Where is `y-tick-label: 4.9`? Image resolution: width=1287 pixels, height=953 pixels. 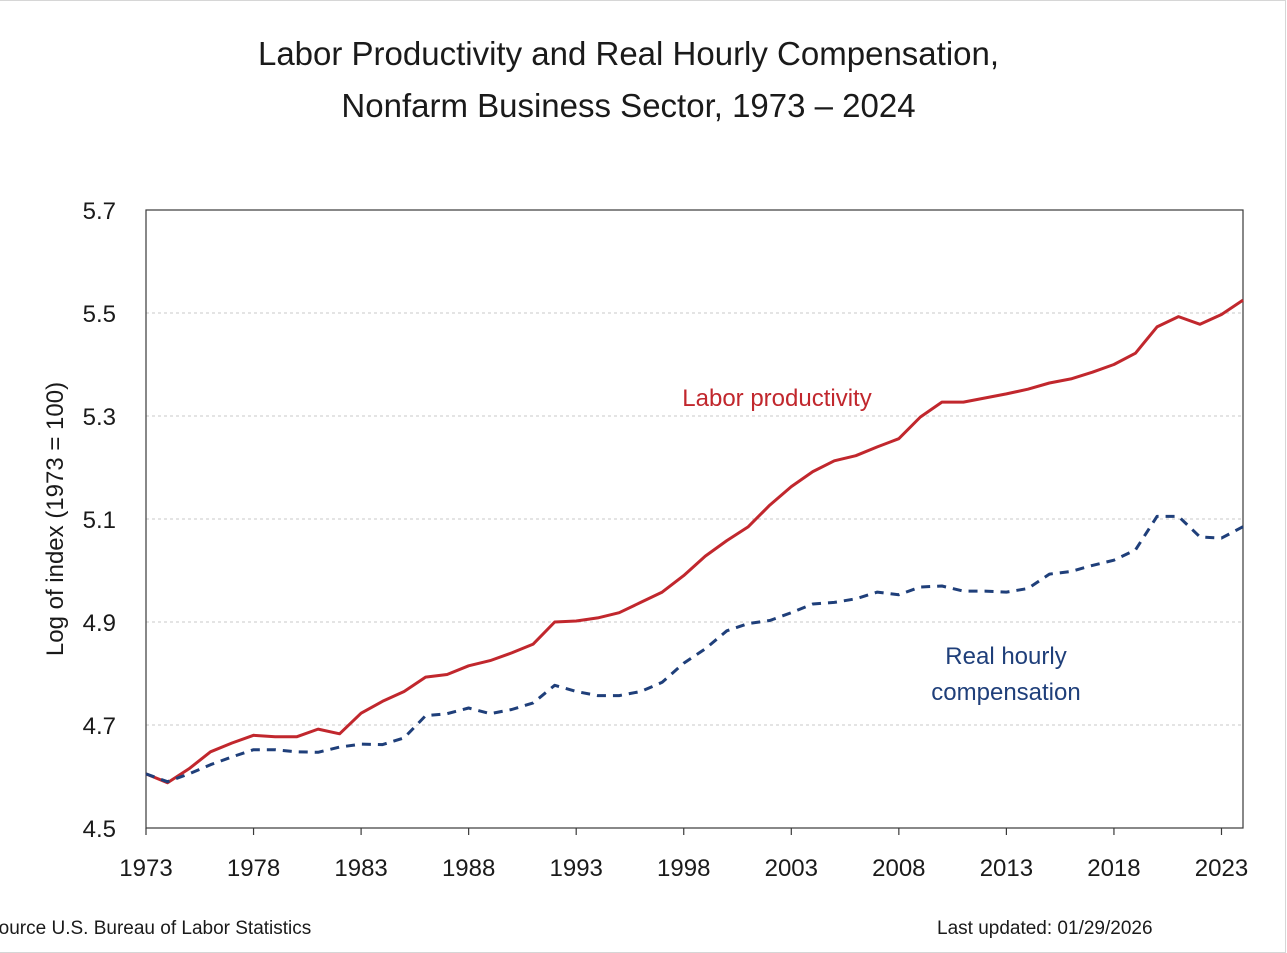 y-tick-label: 4.9 is located at coordinates (99, 623).